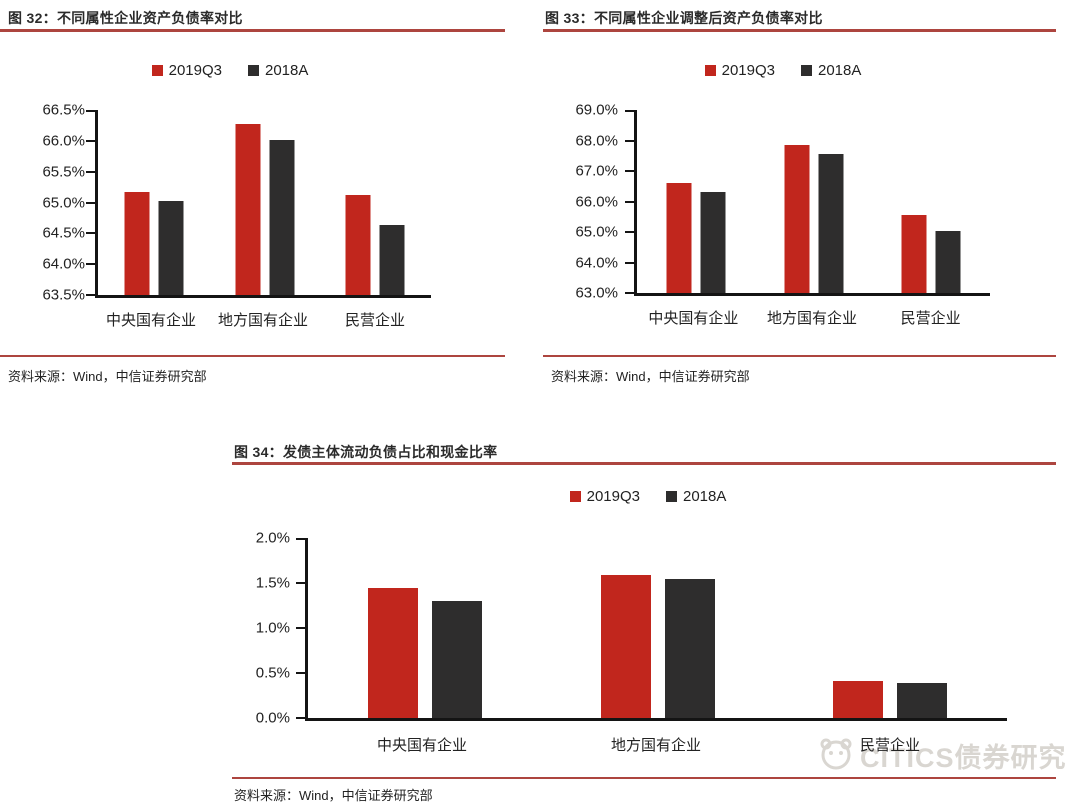 The width and height of the screenshot is (1080, 811). Describe the element at coordinates (272, 718) in the screenshot. I see `y-axis-tick-label: 0.0%` at that location.